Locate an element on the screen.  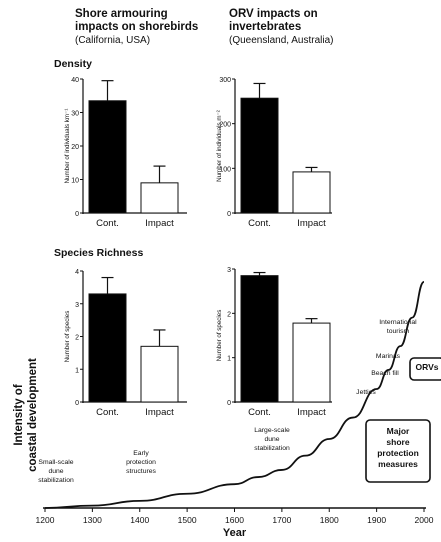
annotation-text: Marinas is located at coordinates (388, 356).